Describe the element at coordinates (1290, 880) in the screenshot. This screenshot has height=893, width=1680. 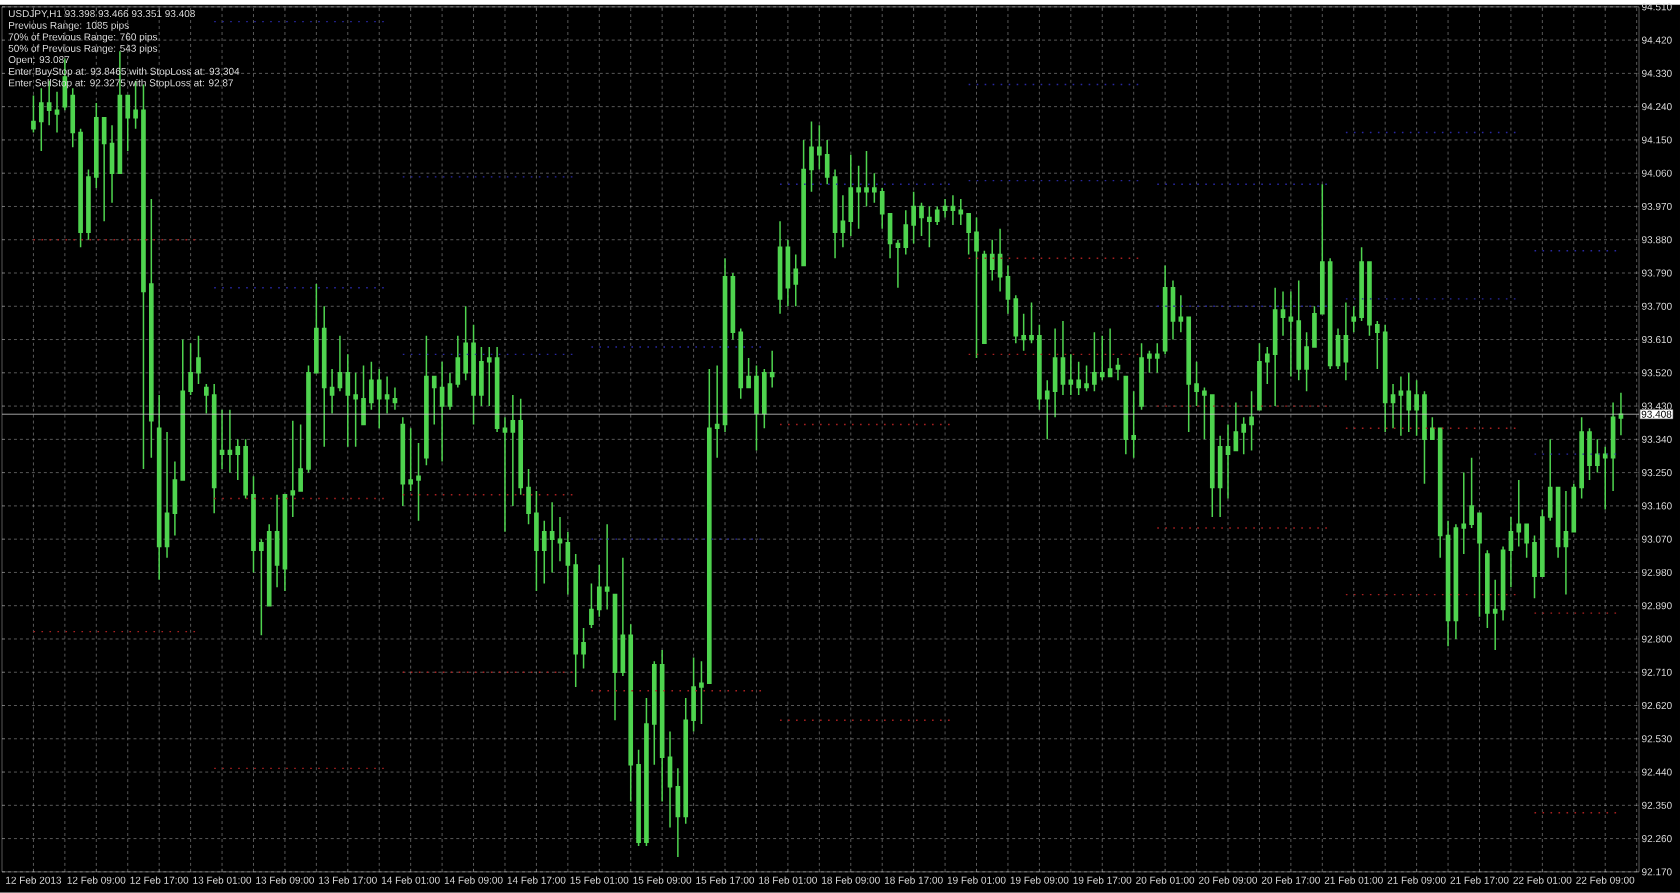
I see `x-tick-label: 20 Feb 17:00` at that location.